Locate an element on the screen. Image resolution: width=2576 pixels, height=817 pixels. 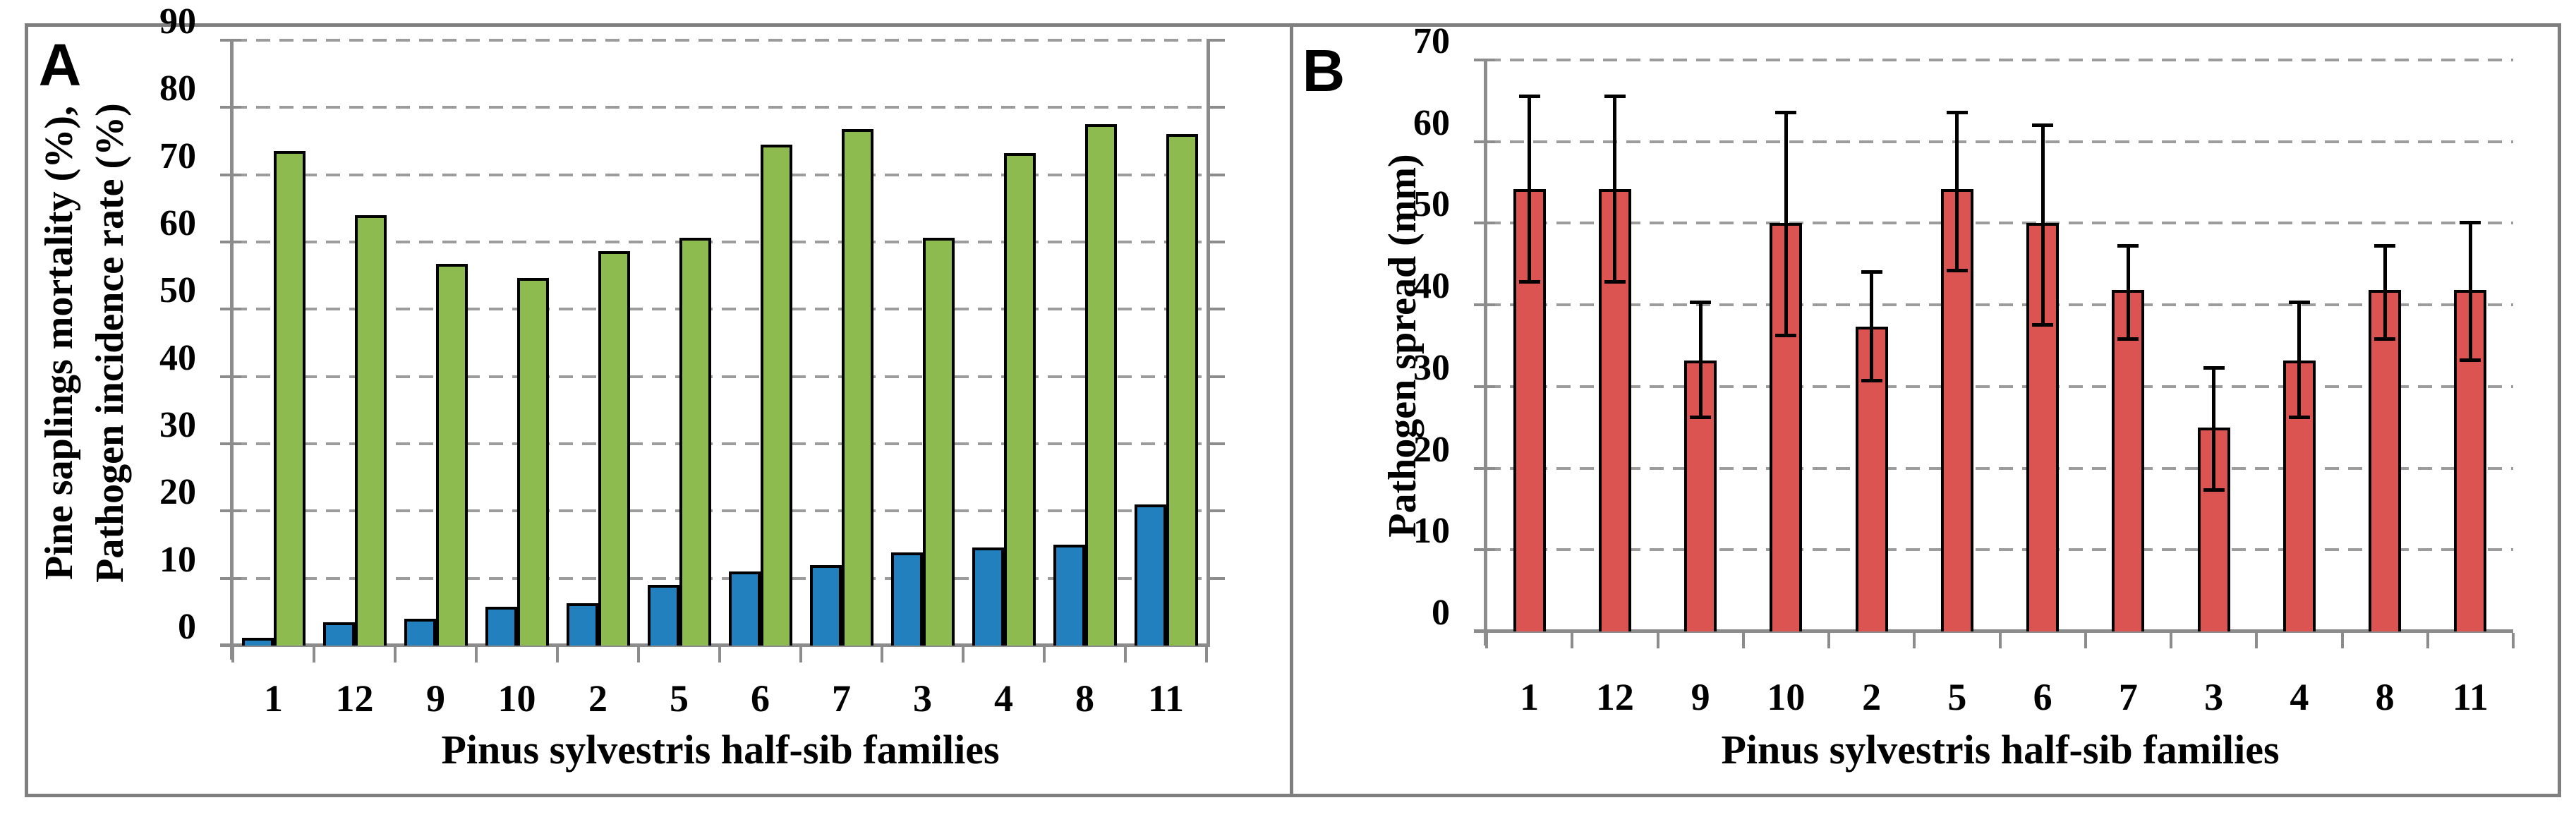
x-tick-label: 7 is located at coordinates (2128, 697).